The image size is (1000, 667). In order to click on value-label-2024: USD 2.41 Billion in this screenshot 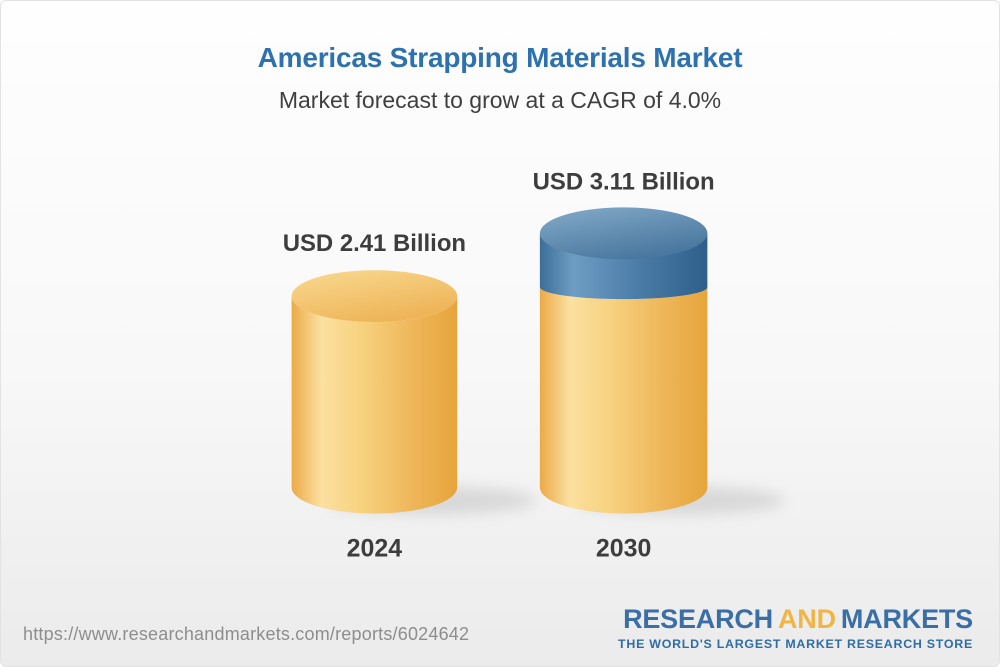, I will do `click(374, 243)`.